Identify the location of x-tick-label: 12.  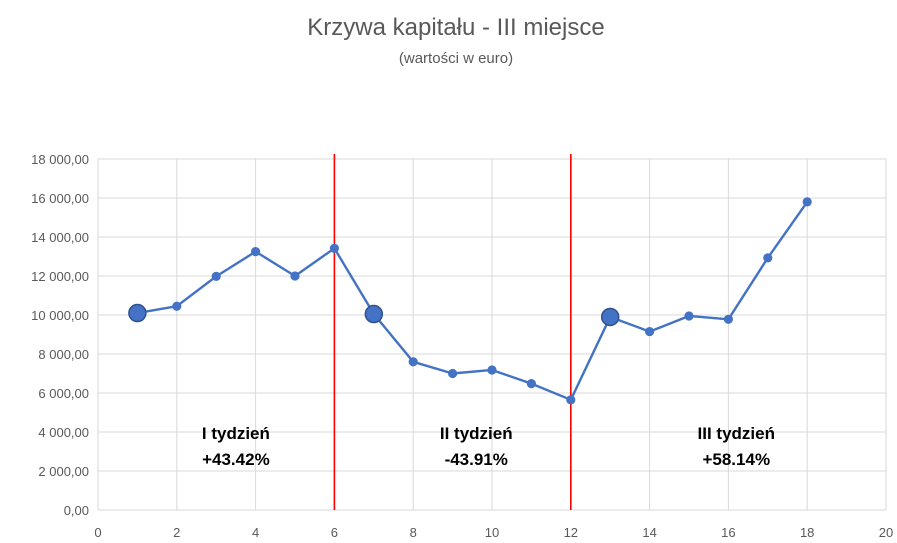
(571, 532).